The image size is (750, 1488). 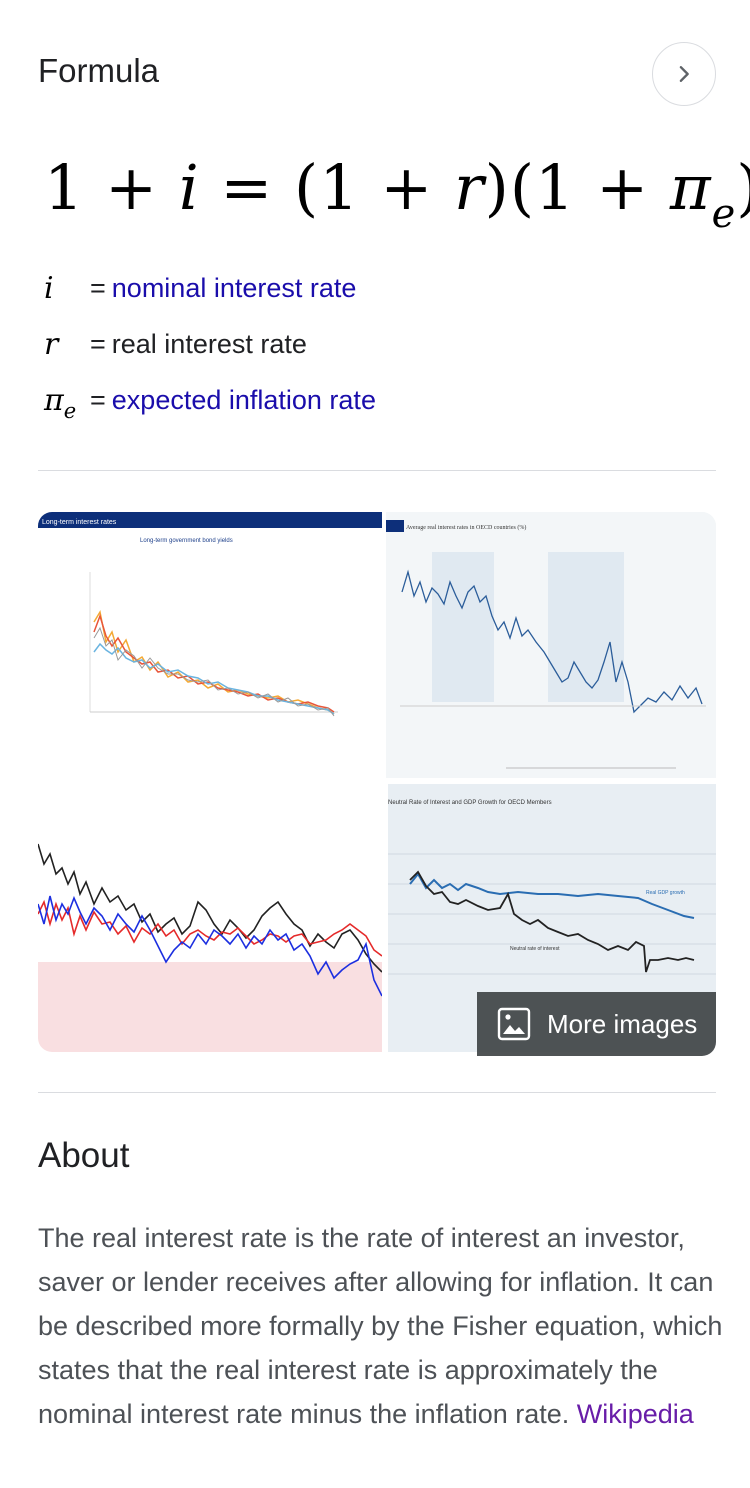 What do you see at coordinates (724, 214) in the screenshot?
I see `eq-var-pi-subscript: e` at bounding box center [724, 214].